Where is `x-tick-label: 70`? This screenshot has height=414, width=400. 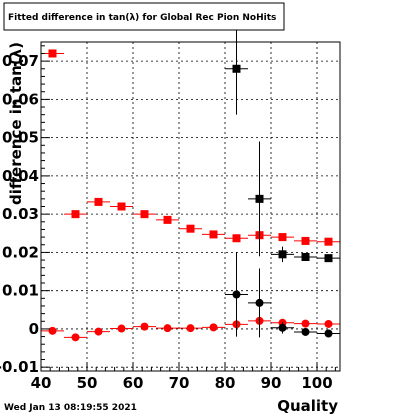 x-tick-label: 70 is located at coordinates (179, 383).